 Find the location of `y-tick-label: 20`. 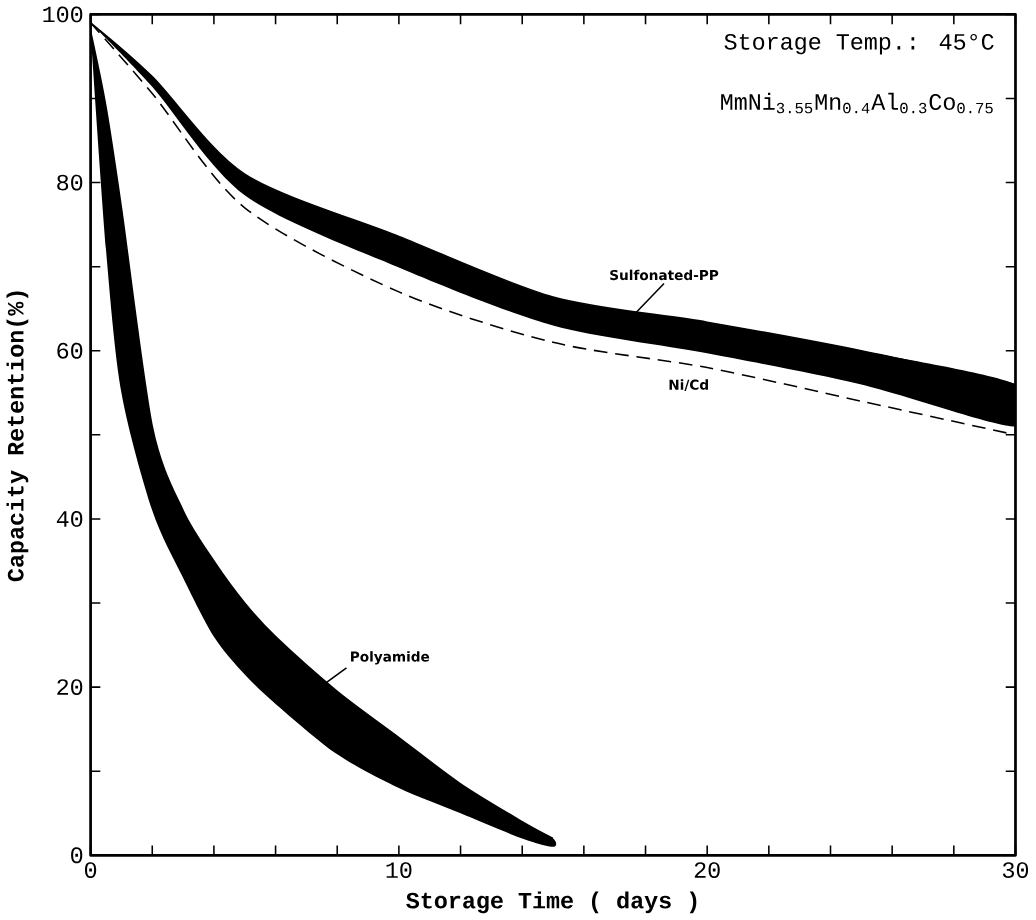

y-tick-label: 20 is located at coordinates (70, 687).